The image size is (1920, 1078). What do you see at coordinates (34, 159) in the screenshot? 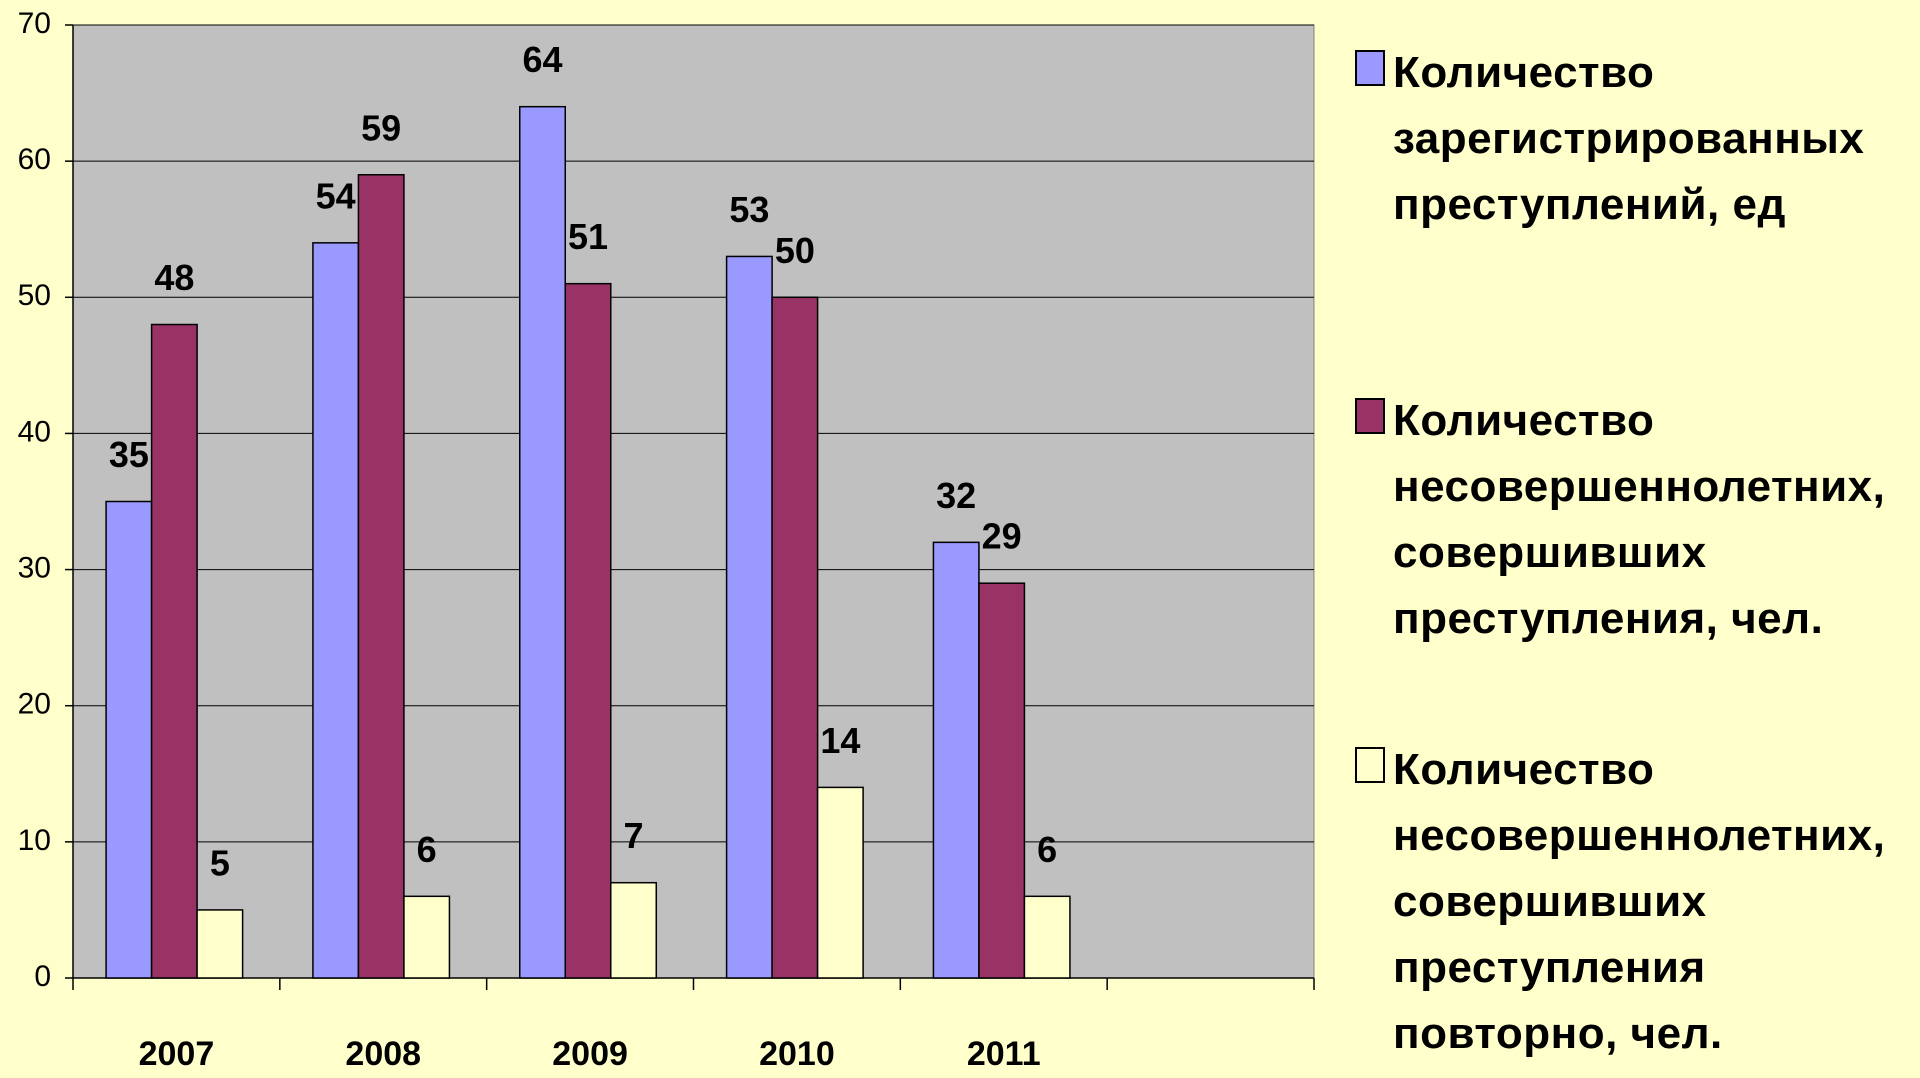
I see `y-tick-label: 60` at bounding box center [34, 159].